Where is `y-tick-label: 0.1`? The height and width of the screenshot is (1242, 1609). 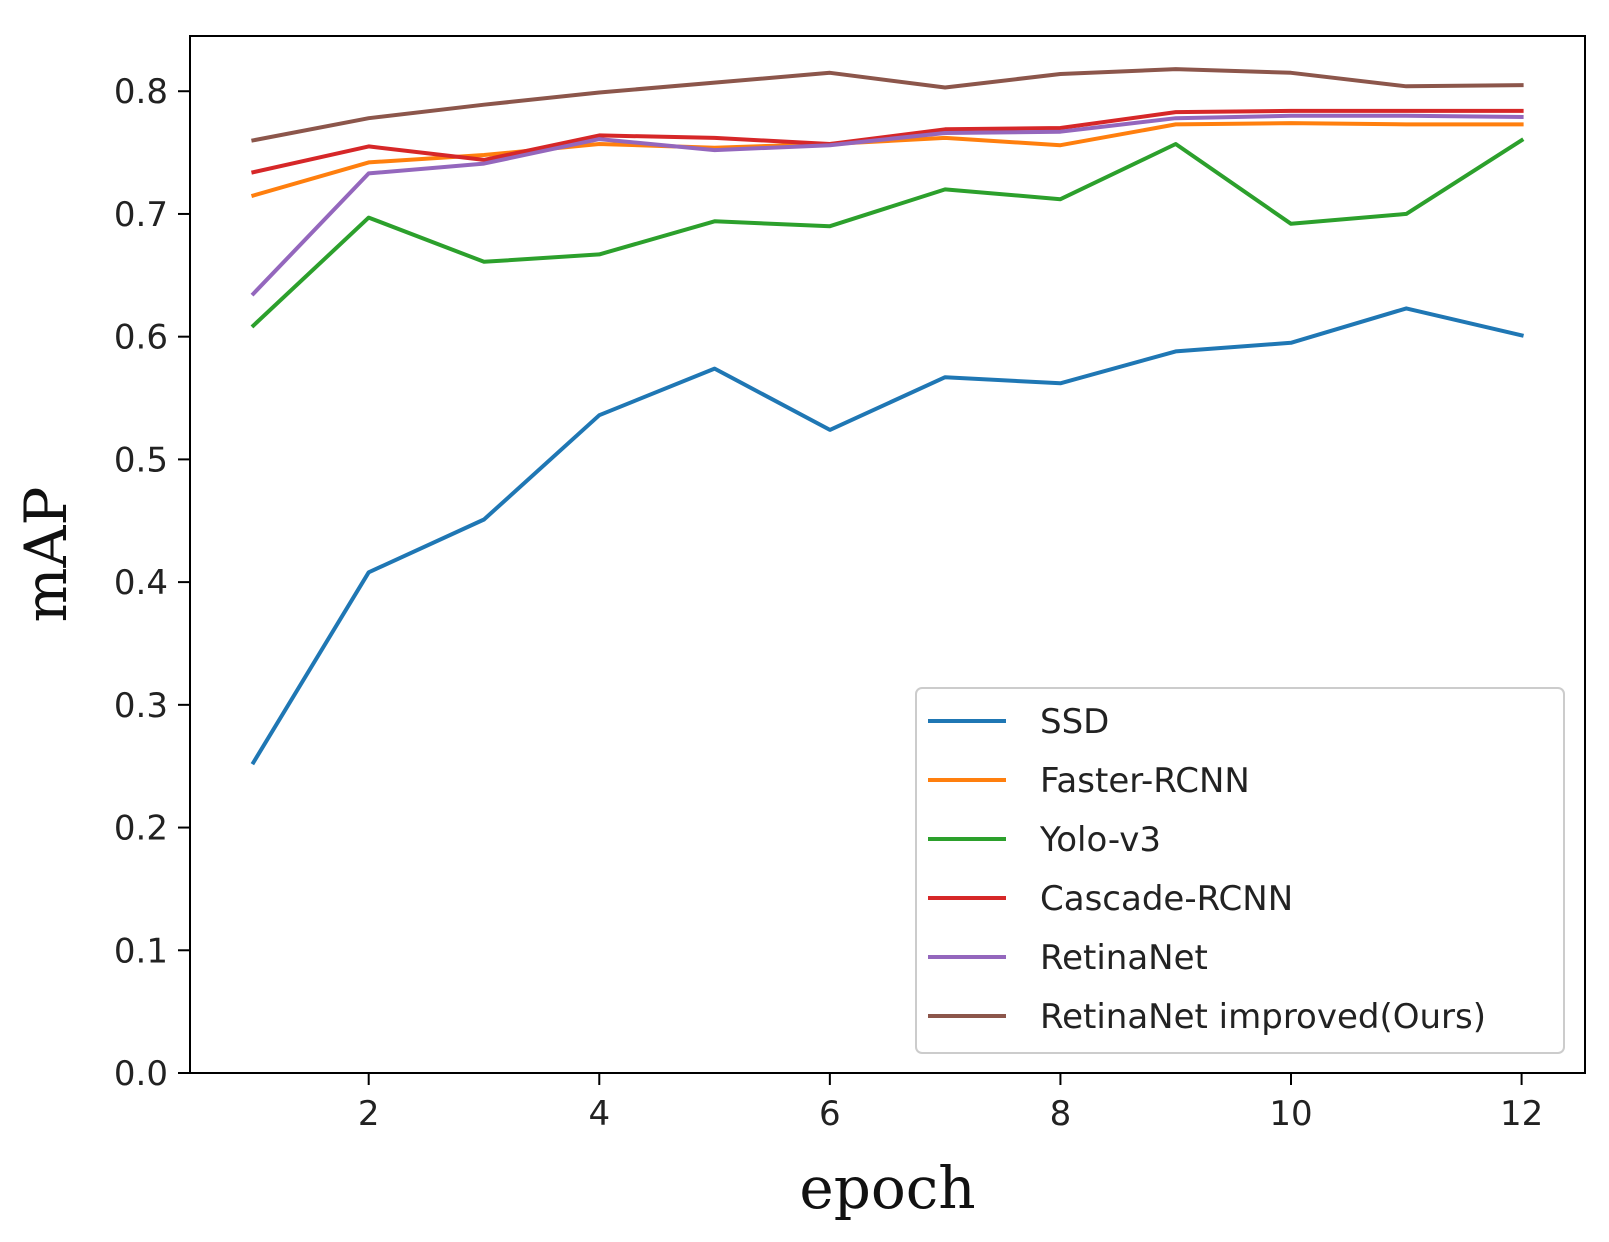
y-tick-label: 0.1 is located at coordinates (141, 951).